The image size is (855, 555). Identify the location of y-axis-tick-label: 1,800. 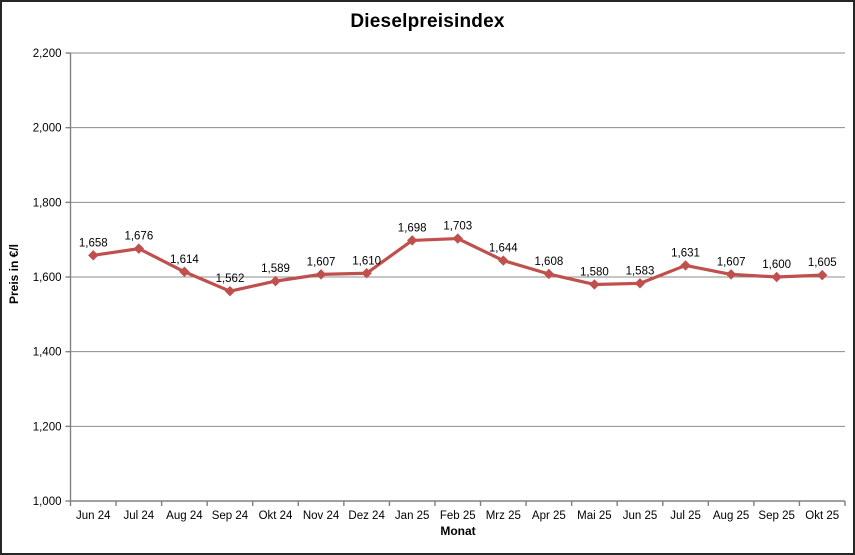
(47, 203).